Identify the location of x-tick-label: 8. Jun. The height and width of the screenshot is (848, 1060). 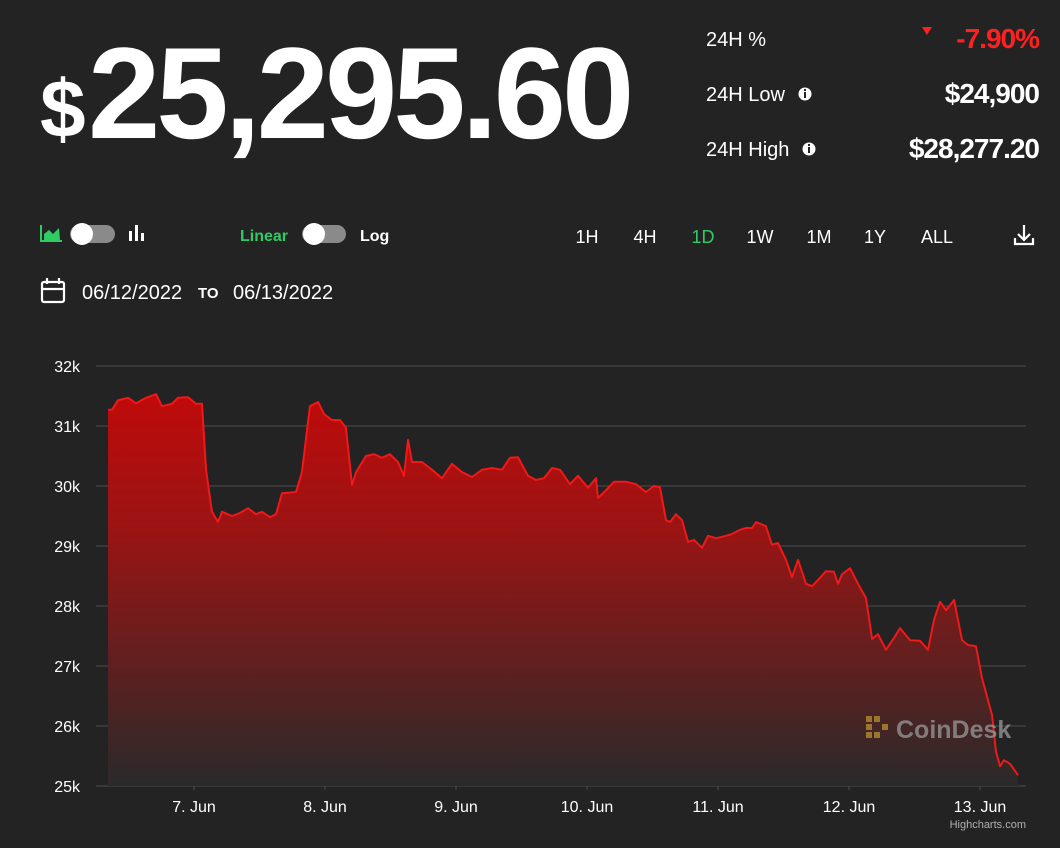
(325, 807).